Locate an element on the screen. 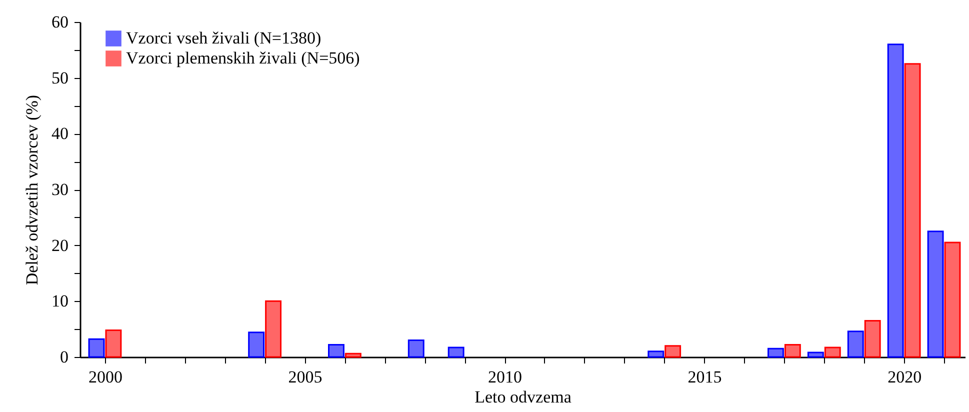  y-tick-label: 40 is located at coordinates (60, 134).